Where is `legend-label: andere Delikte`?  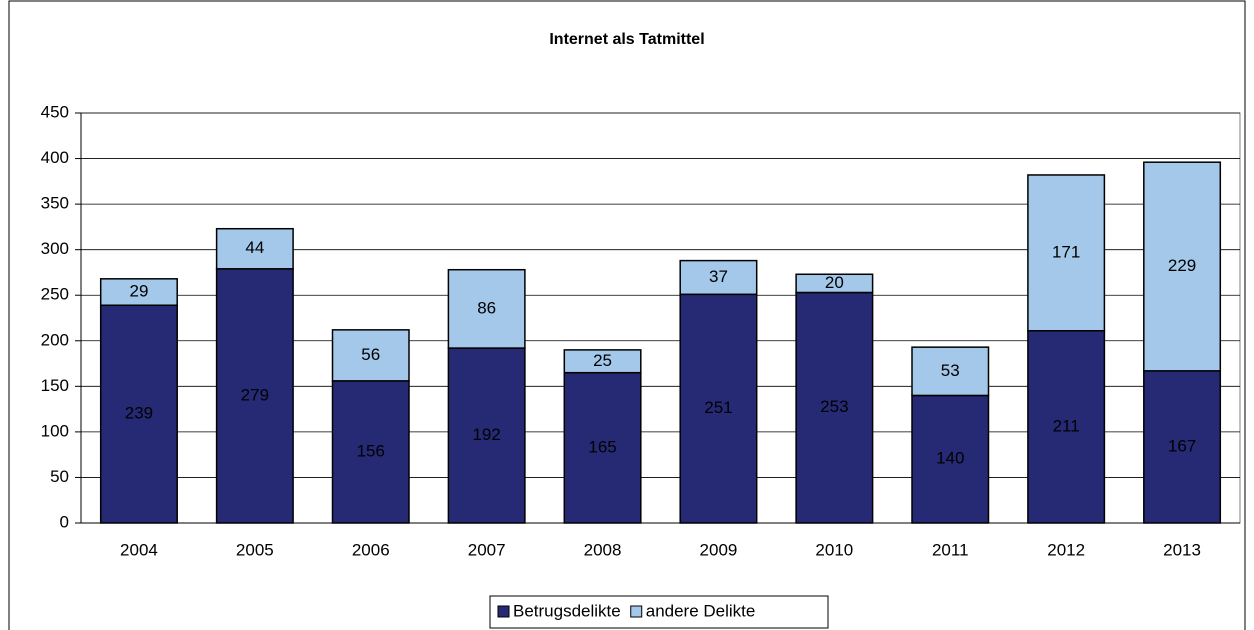 legend-label: andere Delikte is located at coordinates (701, 610).